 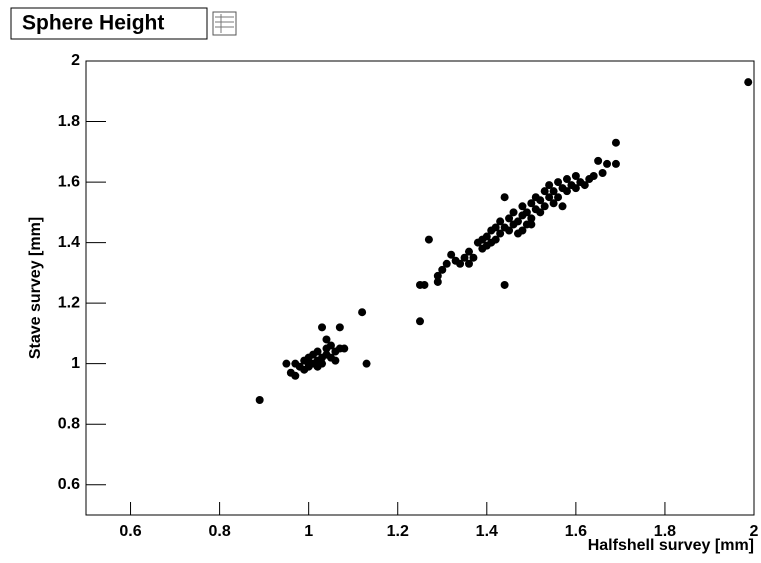 What do you see at coordinates (69, 181) in the screenshot?
I see `y-tick-label: 1.6` at bounding box center [69, 181].